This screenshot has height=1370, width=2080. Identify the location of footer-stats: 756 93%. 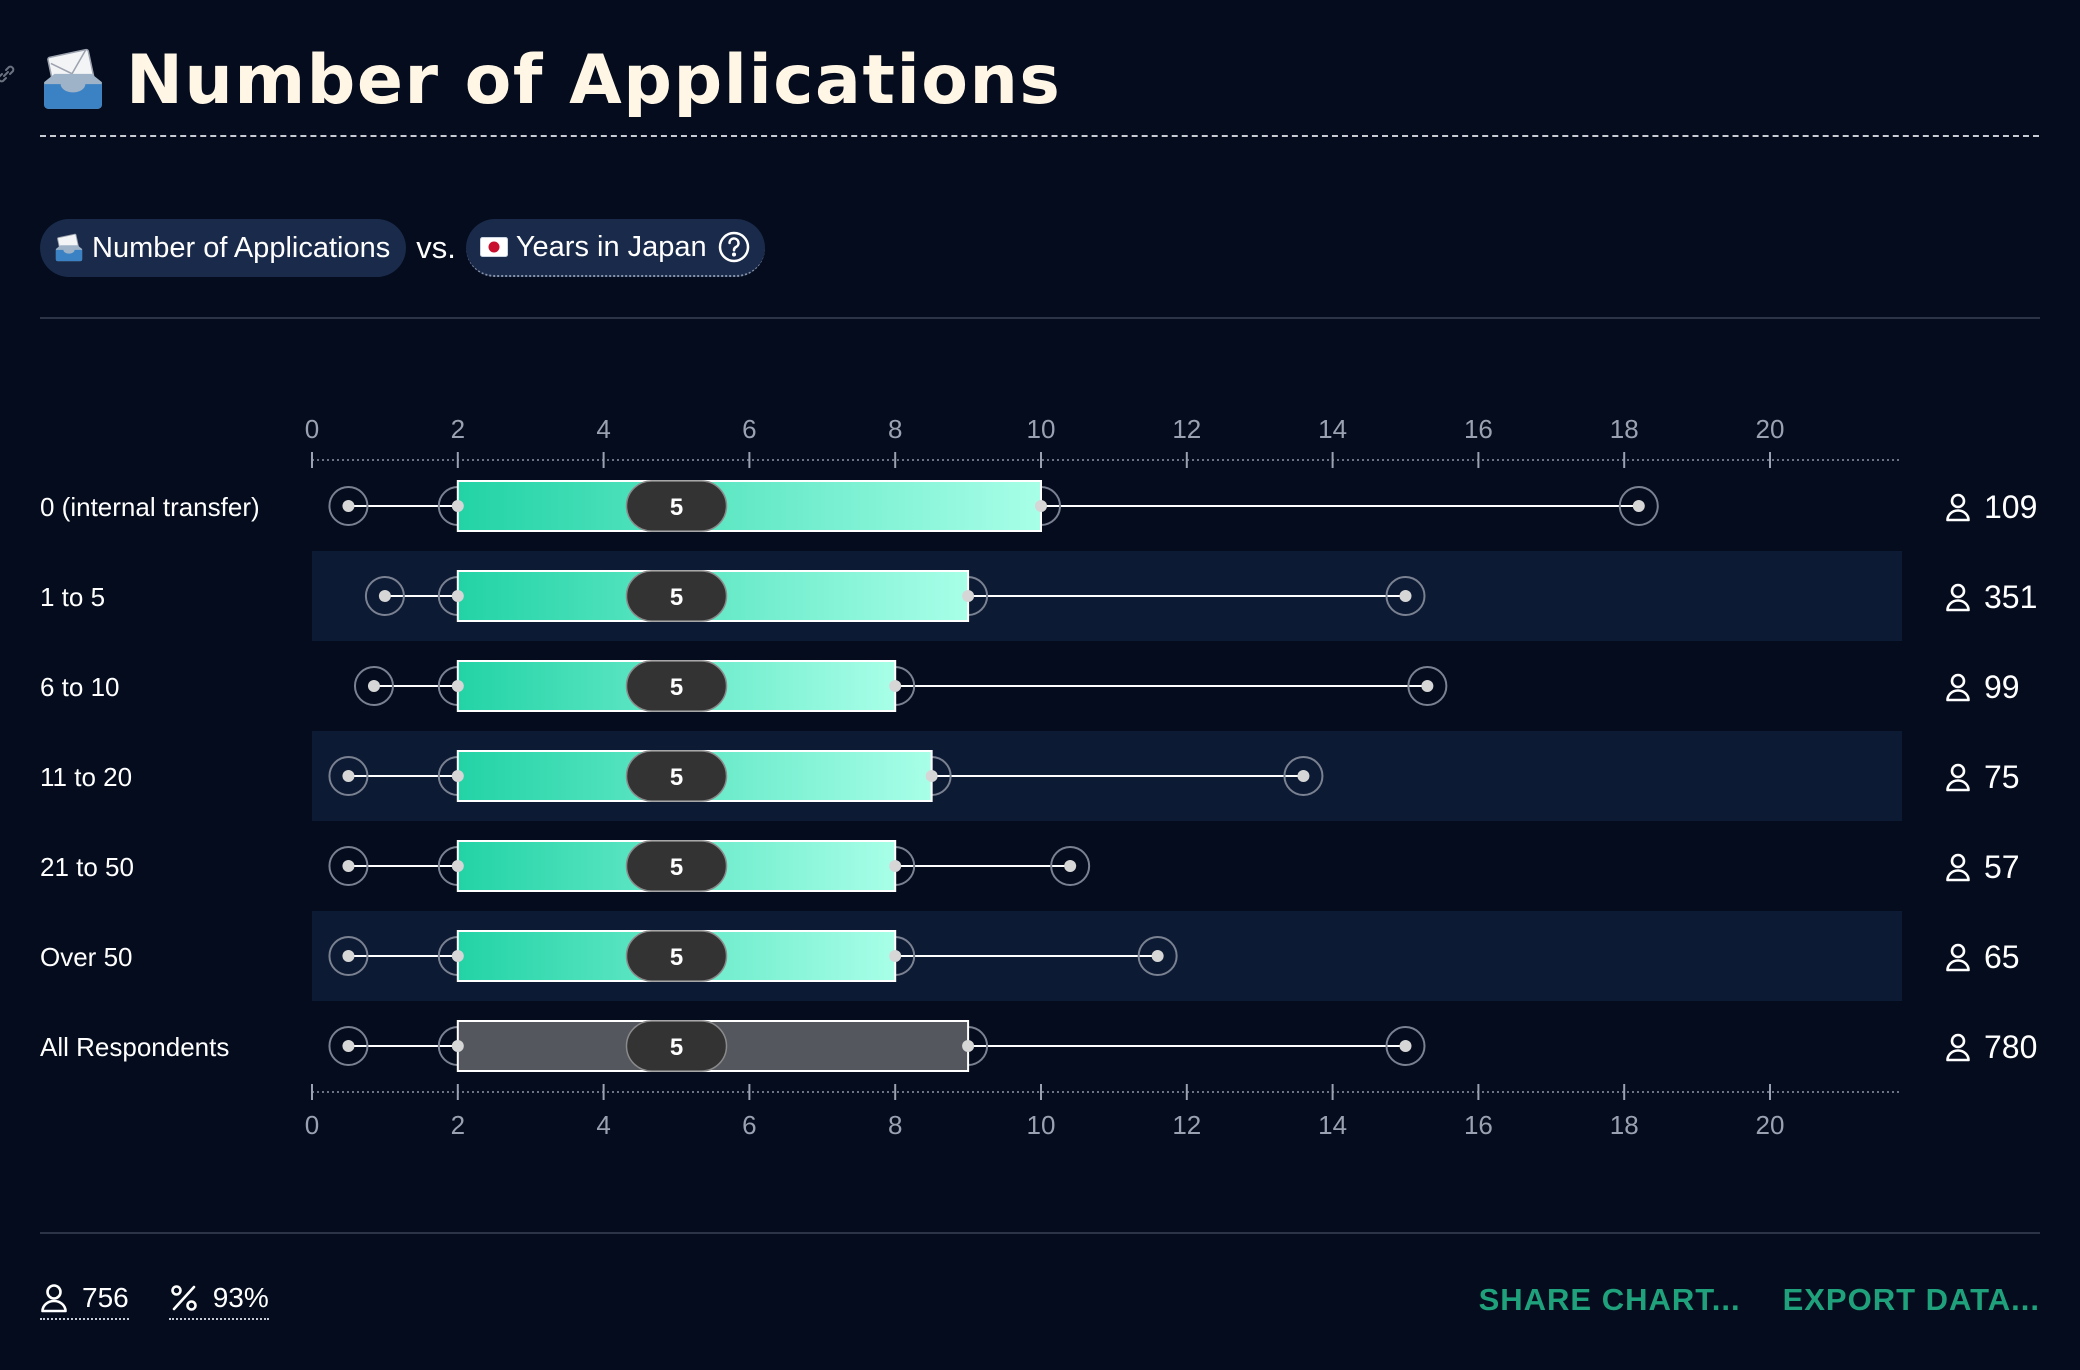
(174, 1301).